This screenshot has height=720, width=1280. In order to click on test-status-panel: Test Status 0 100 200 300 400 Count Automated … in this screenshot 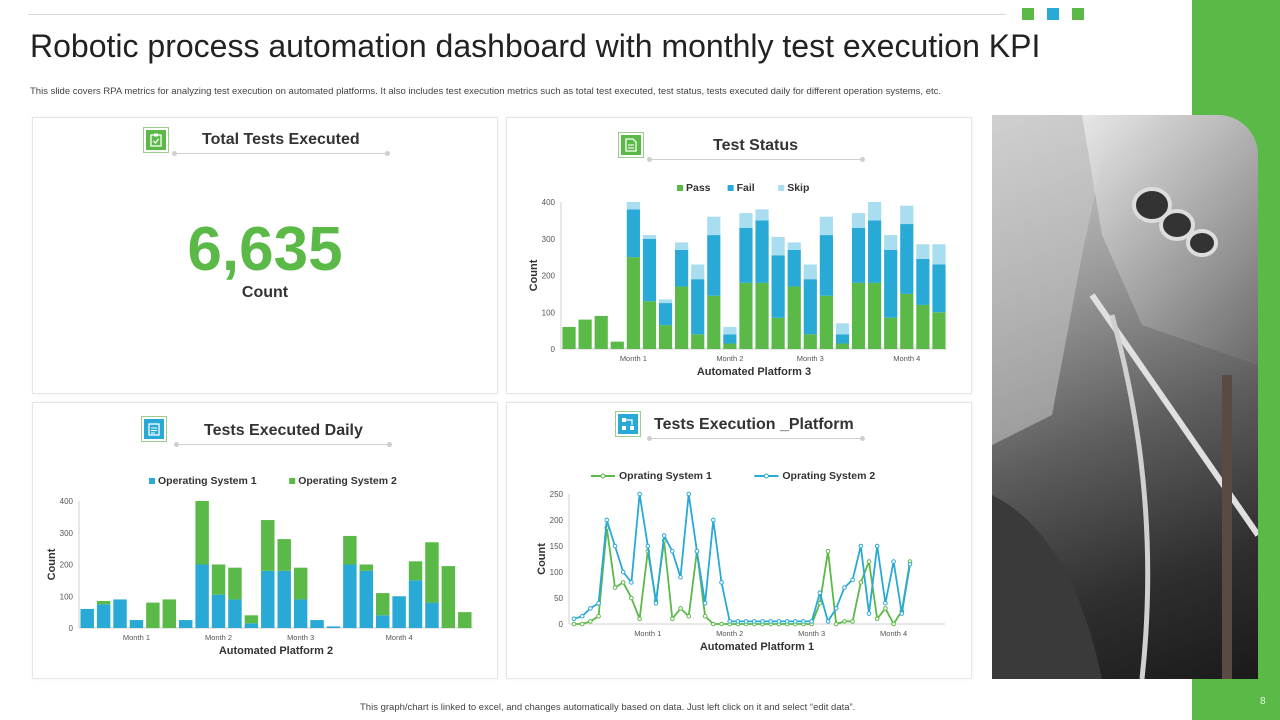, I will do `click(739, 255)`.